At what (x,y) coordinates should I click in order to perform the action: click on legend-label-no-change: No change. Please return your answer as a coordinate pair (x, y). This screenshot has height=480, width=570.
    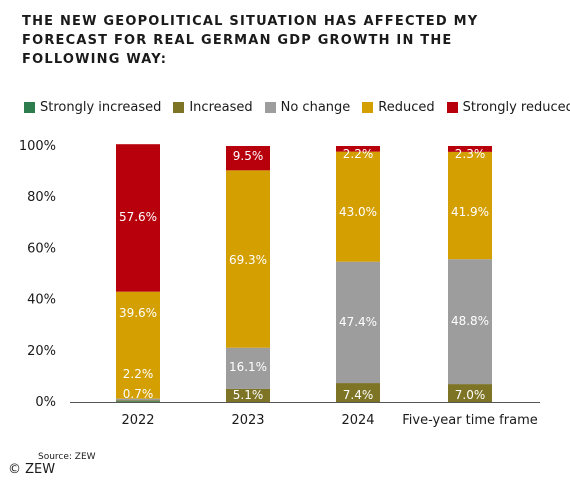
    Looking at the image, I should click on (315, 107).